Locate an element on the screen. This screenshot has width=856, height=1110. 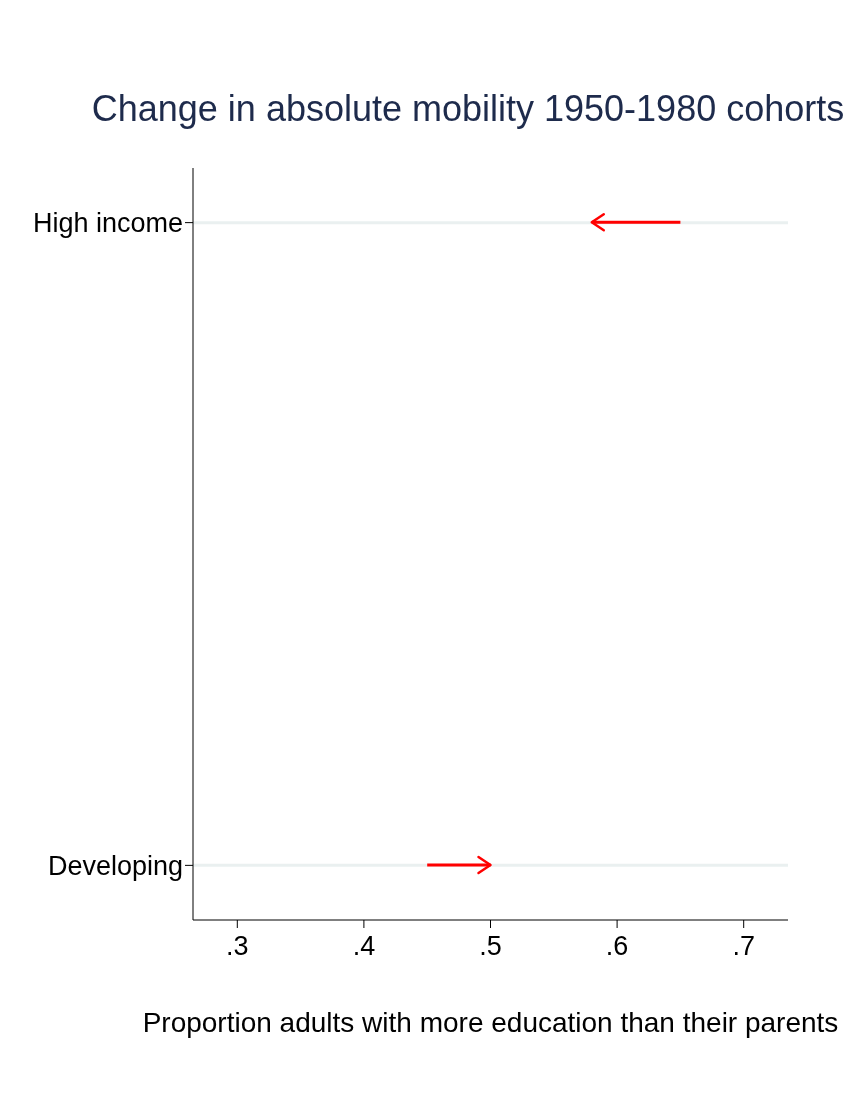
x-axis-title: Proportion adults with more education than their parents is located at coordinates (490, 1022).